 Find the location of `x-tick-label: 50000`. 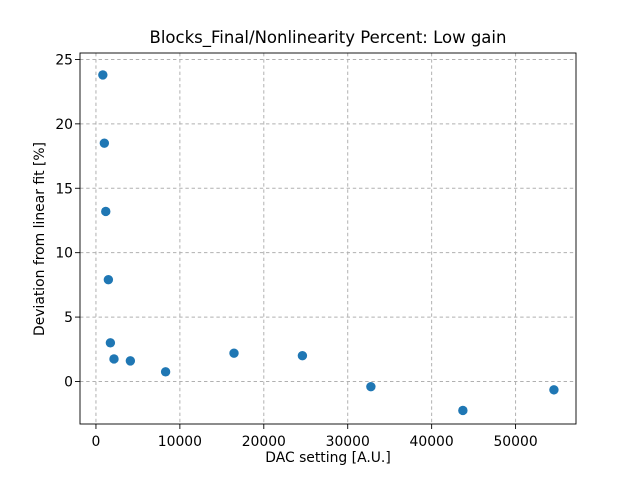

x-tick-label: 50000 is located at coordinates (515, 442).